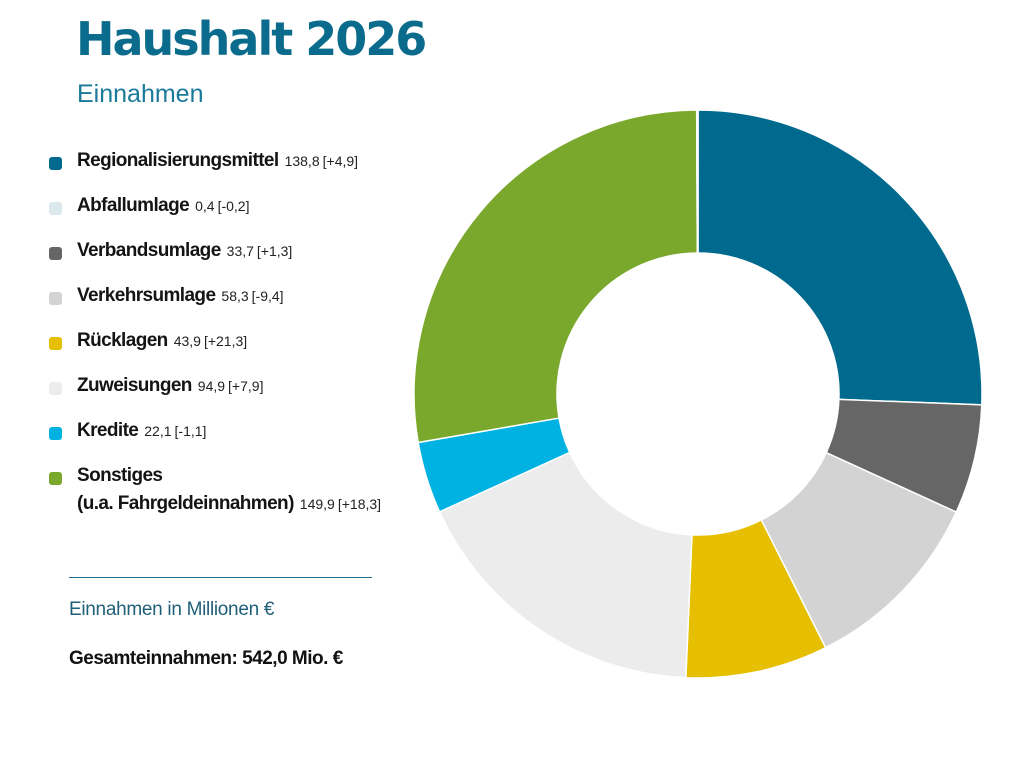 The height and width of the screenshot is (768, 1024). Describe the element at coordinates (185, 503) in the screenshot. I see `legend-label-line2: (u.a. Fahrgeldeinnahmen)` at that location.